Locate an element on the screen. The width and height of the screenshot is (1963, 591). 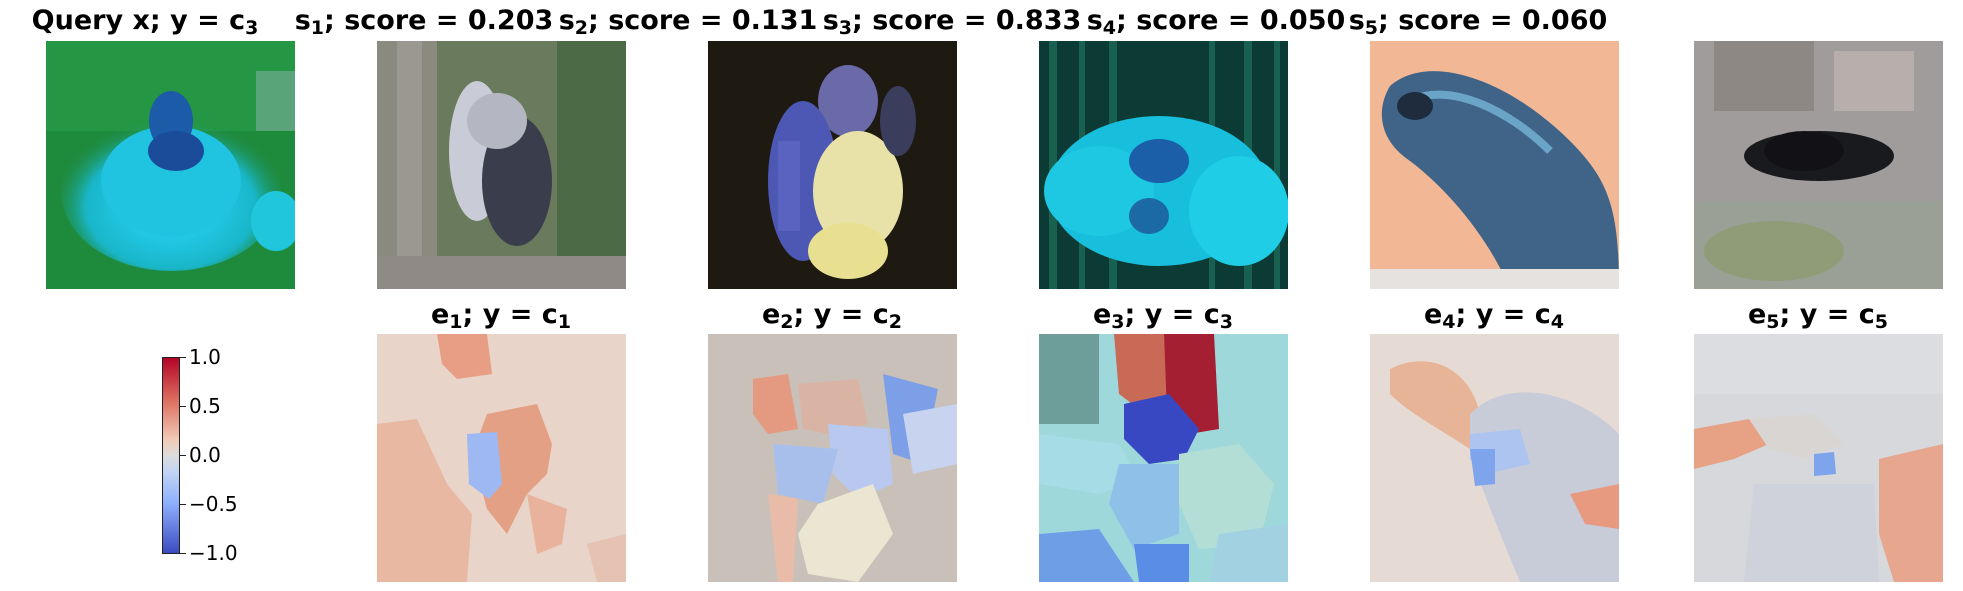
s2-title: s2; score = 0.131 is located at coordinates (688, 22).